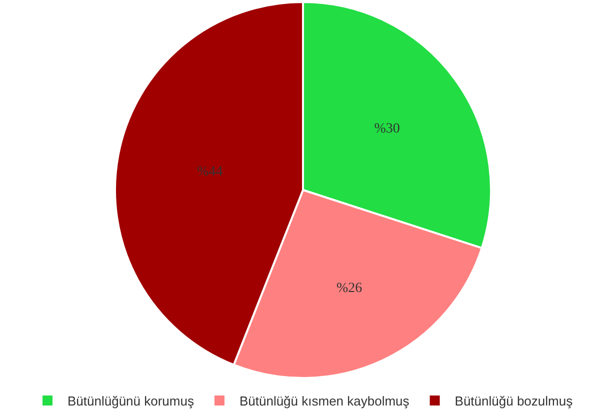 Image resolution: width=606 pixels, height=418 pixels. Describe the element at coordinates (349, 288) in the screenshot. I see `data-label: %26` at that location.